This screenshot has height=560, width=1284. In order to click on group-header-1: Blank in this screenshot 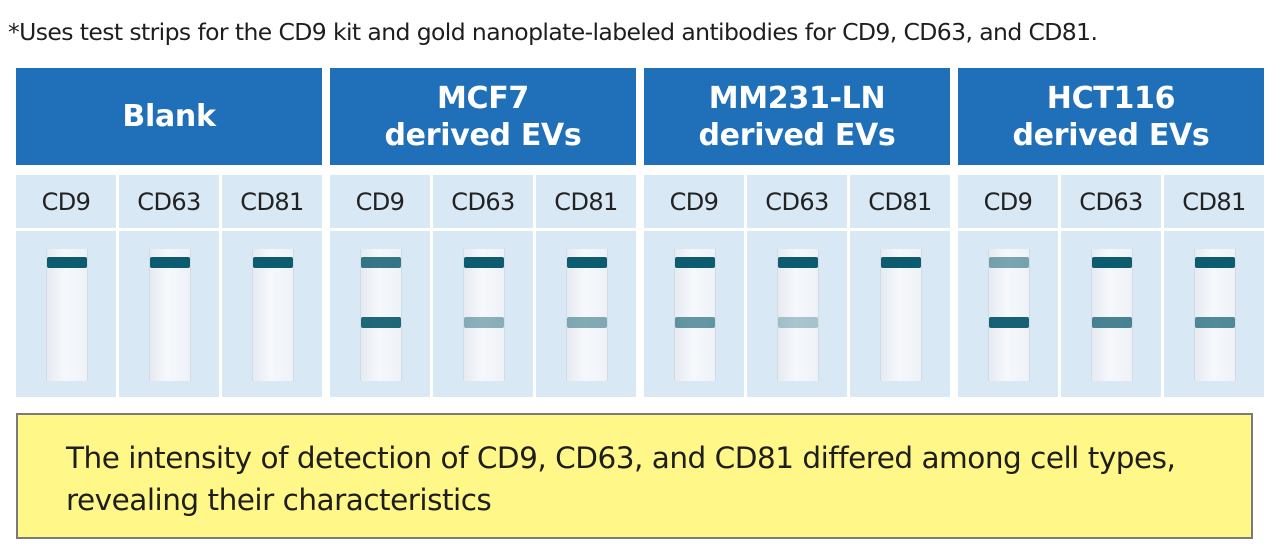, I will do `click(169, 116)`.